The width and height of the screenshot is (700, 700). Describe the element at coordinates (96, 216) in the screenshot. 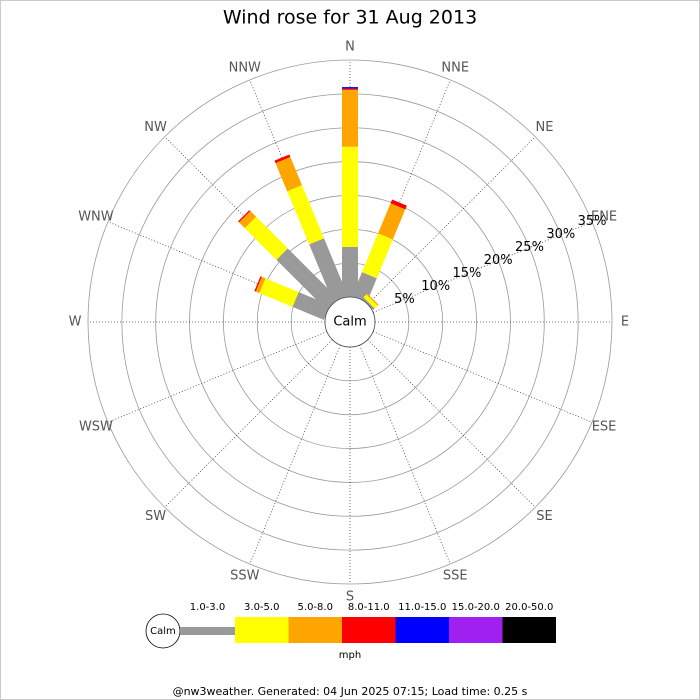

I see `direction-label: WNW` at that location.